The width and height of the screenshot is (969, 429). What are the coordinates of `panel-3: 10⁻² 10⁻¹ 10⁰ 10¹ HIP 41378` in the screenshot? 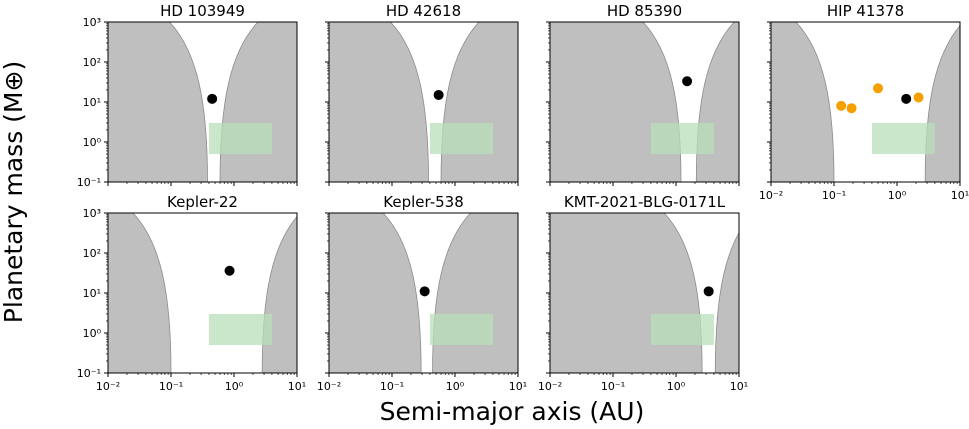 It's located at (864, 102).